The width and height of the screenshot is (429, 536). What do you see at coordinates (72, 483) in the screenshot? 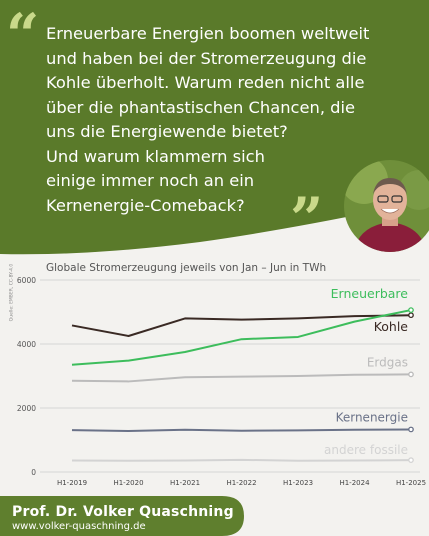
I see `x-tick-label: H1-2019` at bounding box center [72, 483].